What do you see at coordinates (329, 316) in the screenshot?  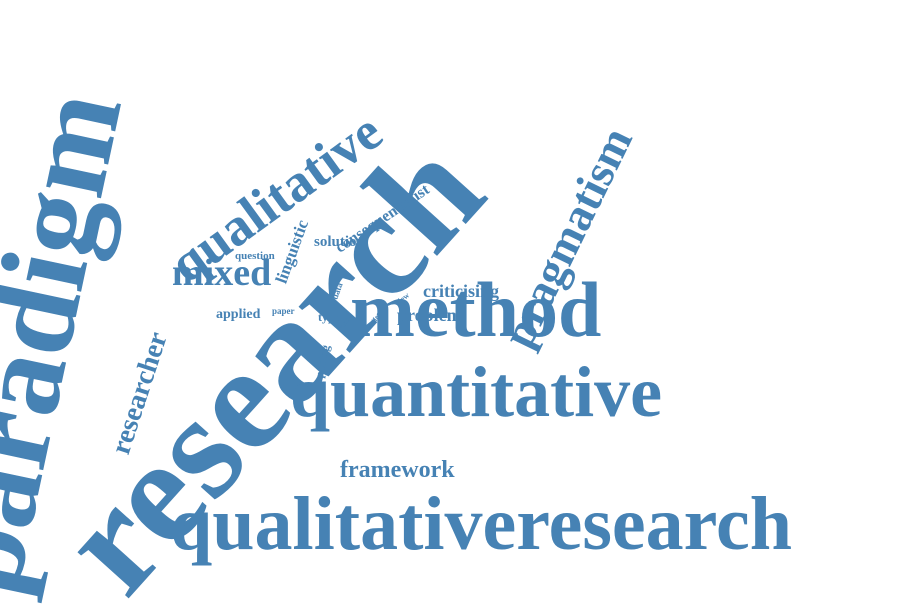 I see `word-type: type` at bounding box center [329, 316].